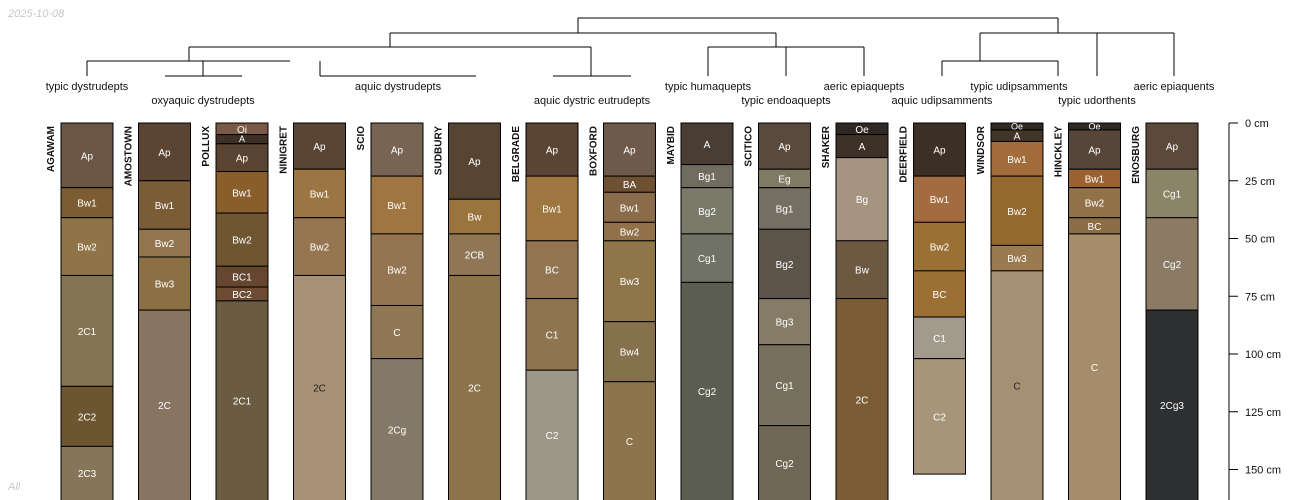  I want to click on depth-tick-label: 0 cm, so click(1257, 124).